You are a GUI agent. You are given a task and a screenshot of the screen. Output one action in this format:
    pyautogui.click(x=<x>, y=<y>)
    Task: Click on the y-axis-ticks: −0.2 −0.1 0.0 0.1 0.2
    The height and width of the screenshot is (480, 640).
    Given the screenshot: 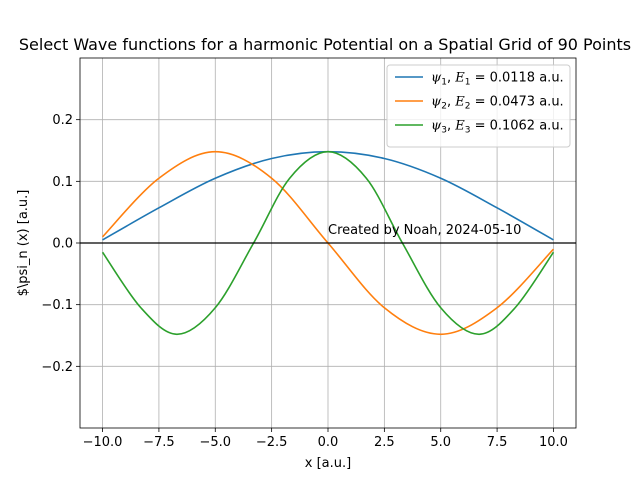 What is the action you would take?
    pyautogui.click(x=60, y=244)
    